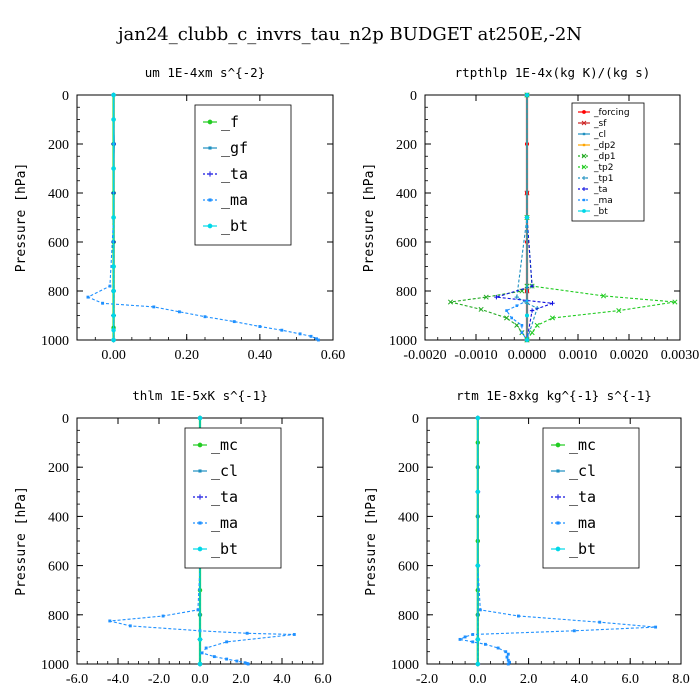 The image size is (700, 700). I want to click on legend-box, so click(591, 498).